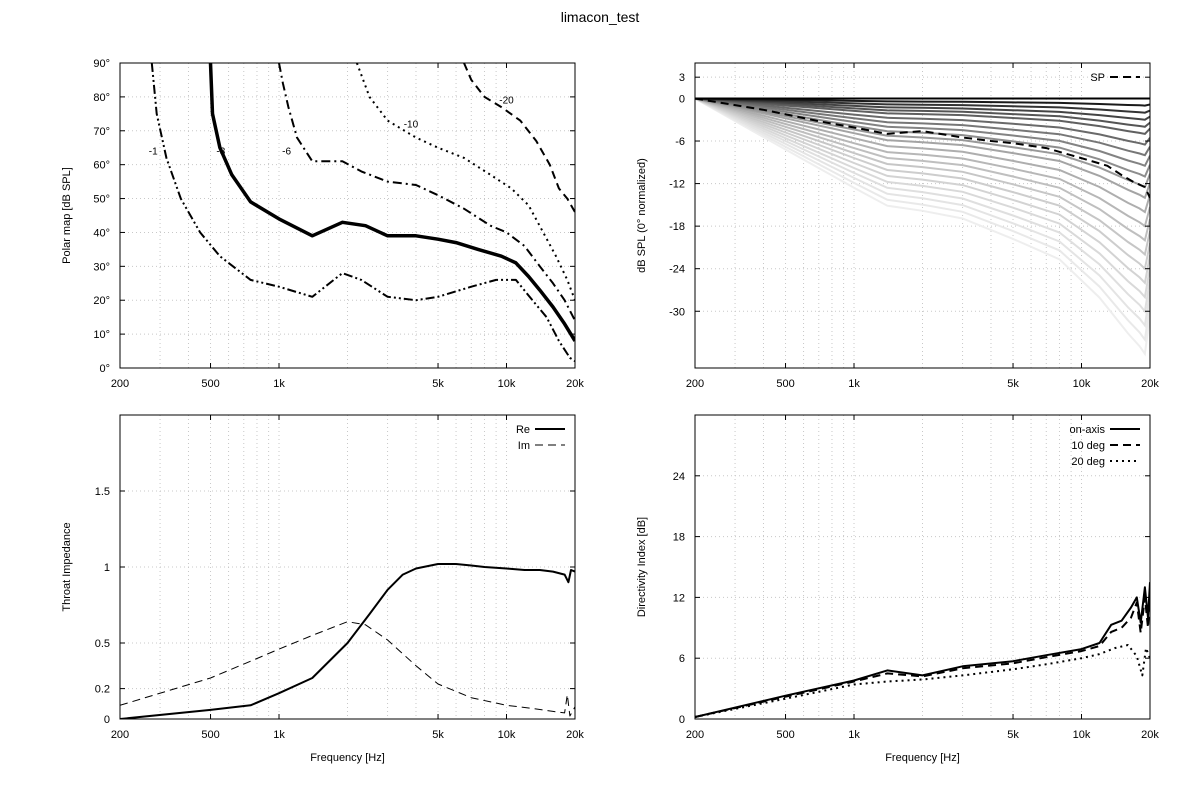  What do you see at coordinates (785, 735) in the screenshot?
I see `di-xtick-label: 500` at bounding box center [785, 735].